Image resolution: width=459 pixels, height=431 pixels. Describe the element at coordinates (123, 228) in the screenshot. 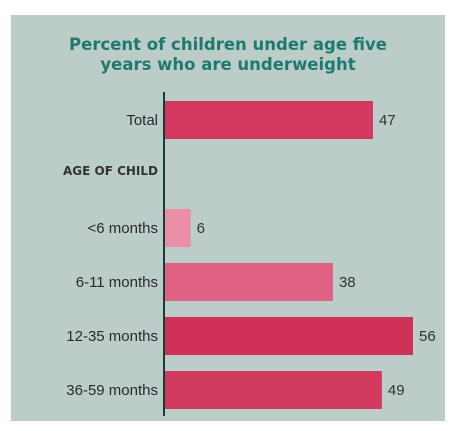

I see `category-label-lt-6-months: <6 months` at that location.